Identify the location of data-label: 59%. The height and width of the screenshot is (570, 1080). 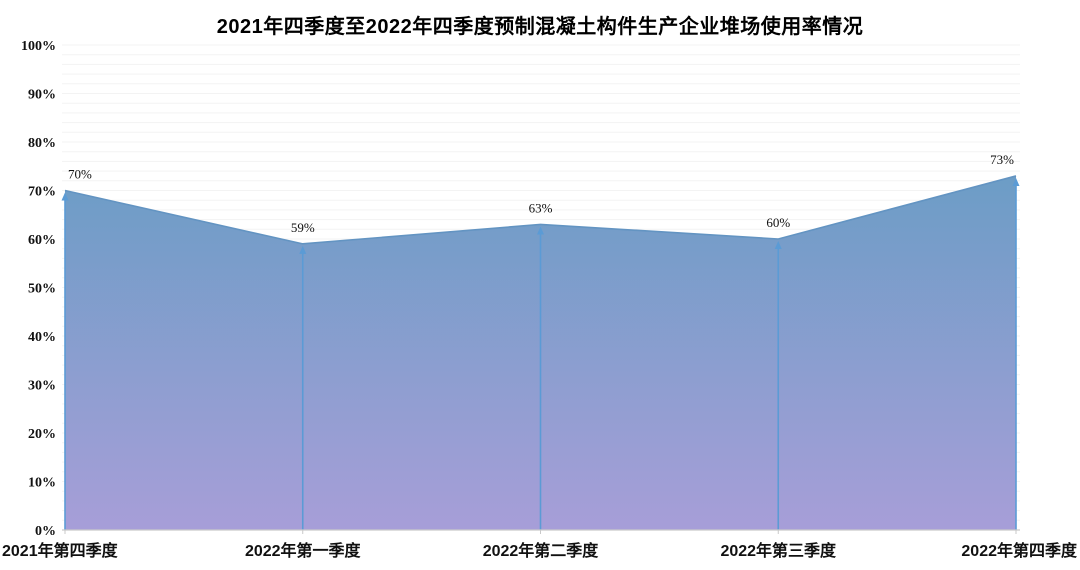
(303, 227).